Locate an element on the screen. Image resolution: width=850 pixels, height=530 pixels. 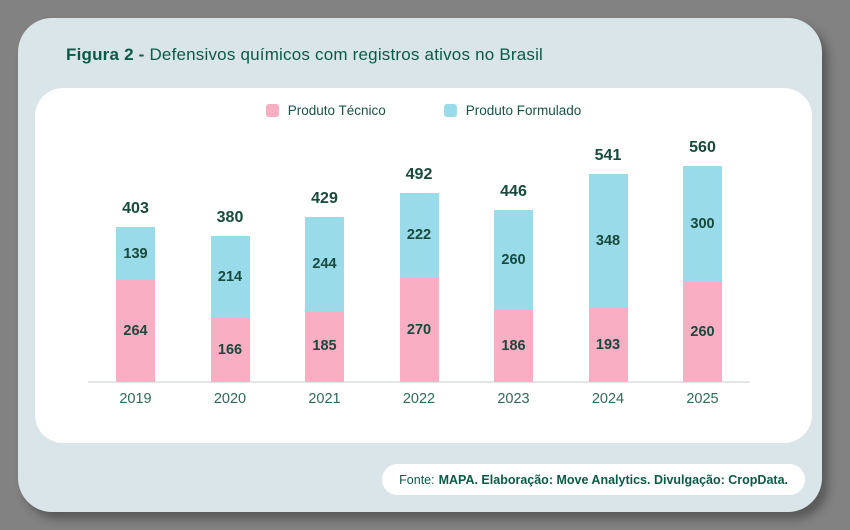
x-axis-line is located at coordinates (419, 382).